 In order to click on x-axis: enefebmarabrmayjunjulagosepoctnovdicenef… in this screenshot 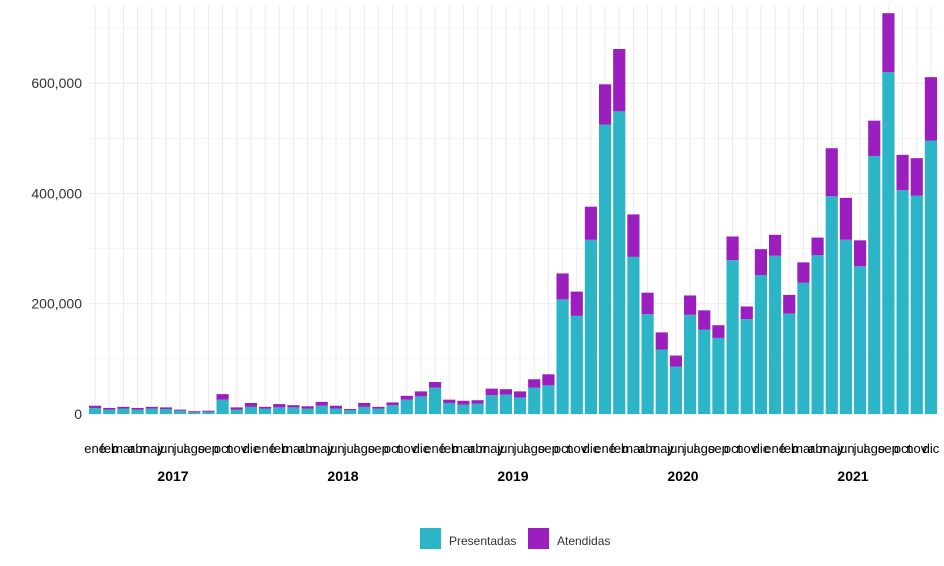, I will do `click(511, 462)`.